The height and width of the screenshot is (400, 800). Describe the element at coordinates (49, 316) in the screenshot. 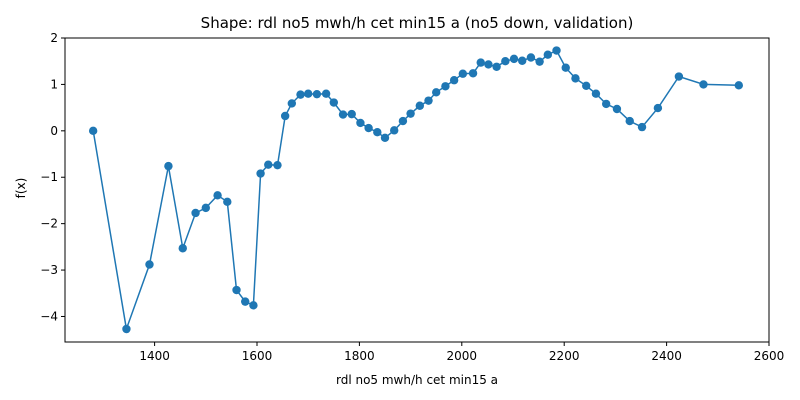

I see `y-tick-label: −4` at that location.